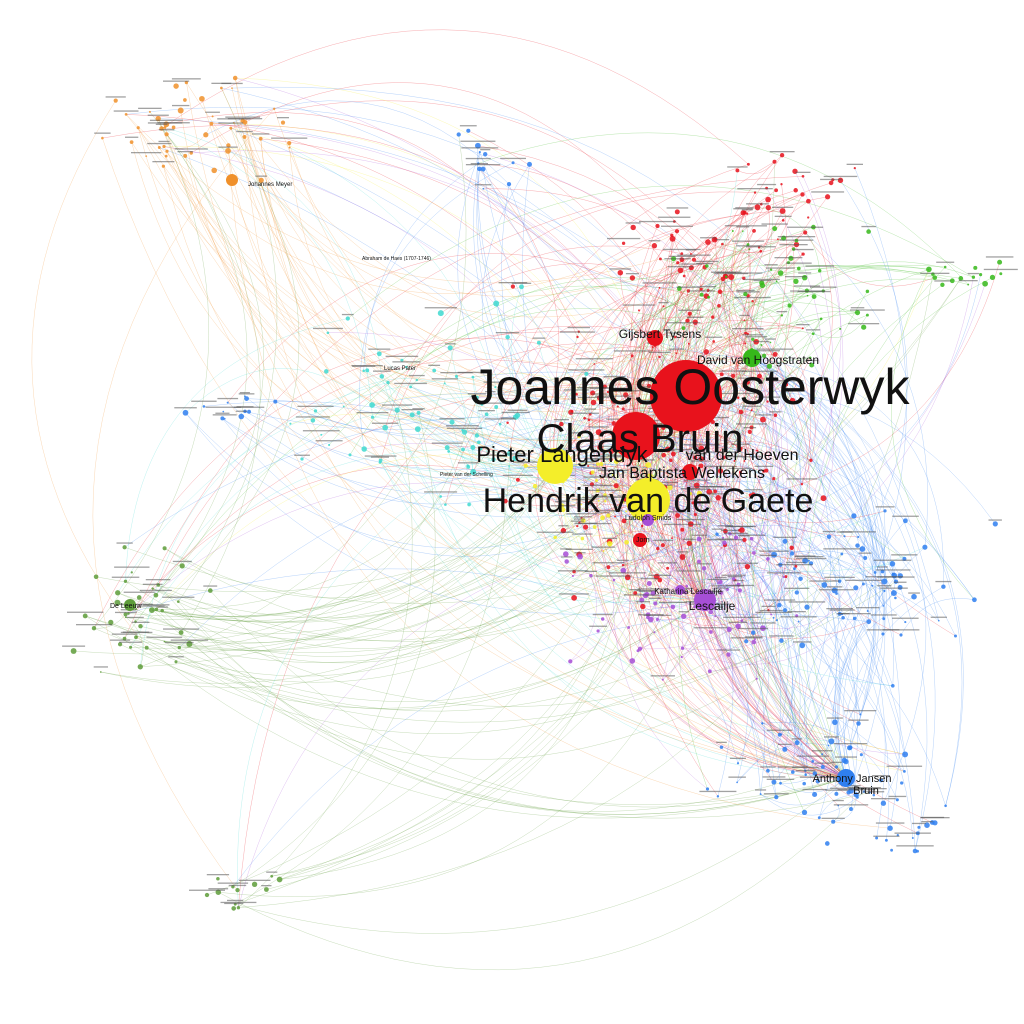  Describe the element at coordinates (130, 605) in the screenshot. I see `node-leeuwen` at that location.